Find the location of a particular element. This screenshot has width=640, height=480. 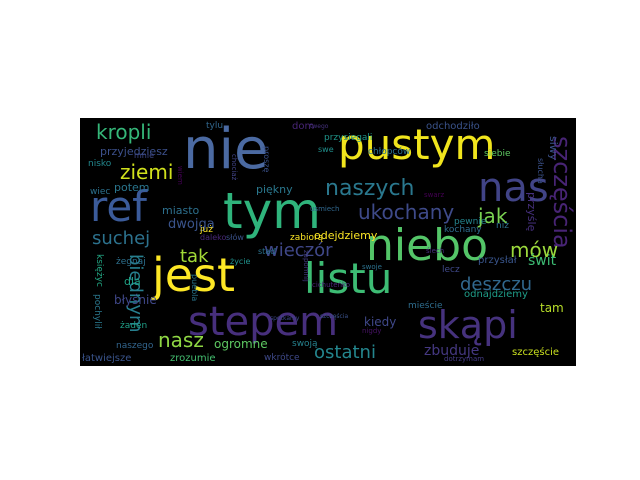

cloud-word: łatwiejsze is located at coordinates (107, 358).